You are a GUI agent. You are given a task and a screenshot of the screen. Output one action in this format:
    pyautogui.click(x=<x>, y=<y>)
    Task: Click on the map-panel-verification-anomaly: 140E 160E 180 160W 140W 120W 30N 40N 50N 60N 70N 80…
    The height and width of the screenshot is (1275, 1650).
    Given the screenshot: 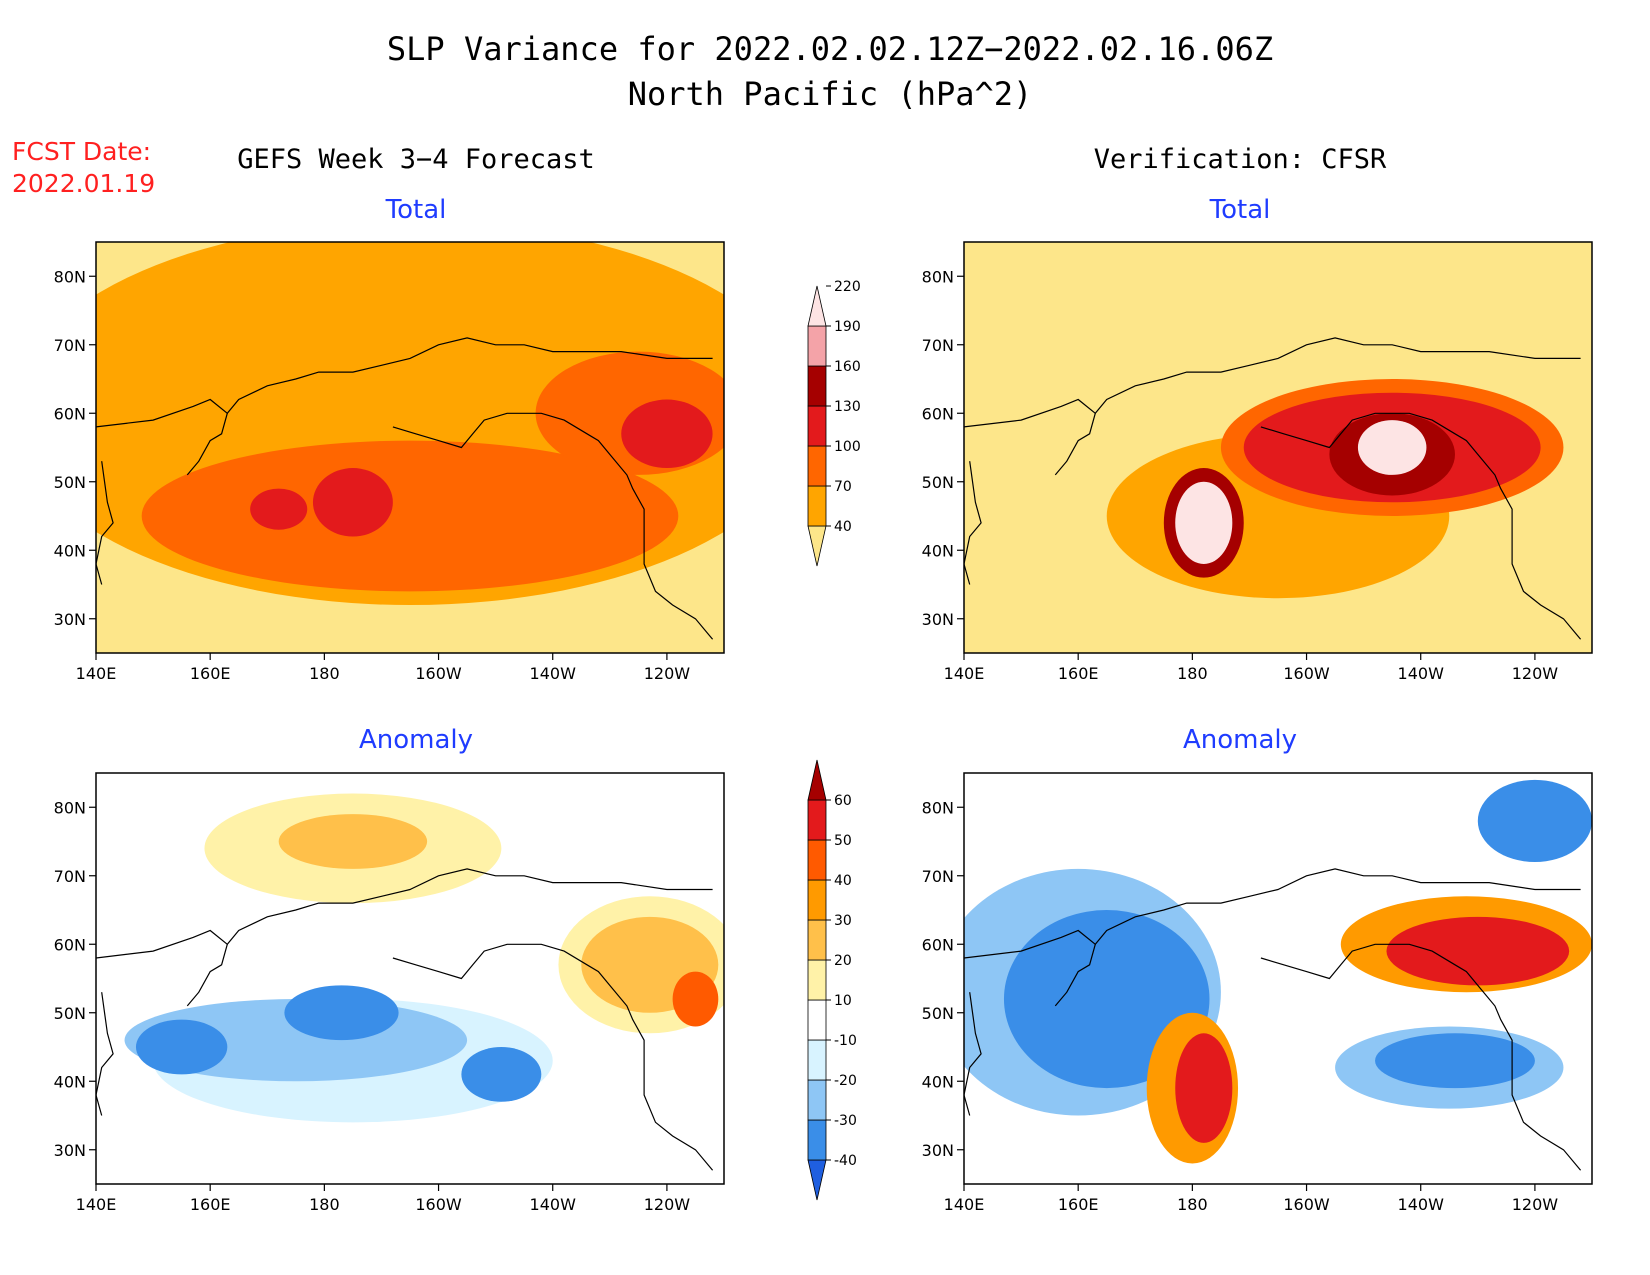 What is the action you would take?
    pyautogui.click(x=1257, y=993)
    